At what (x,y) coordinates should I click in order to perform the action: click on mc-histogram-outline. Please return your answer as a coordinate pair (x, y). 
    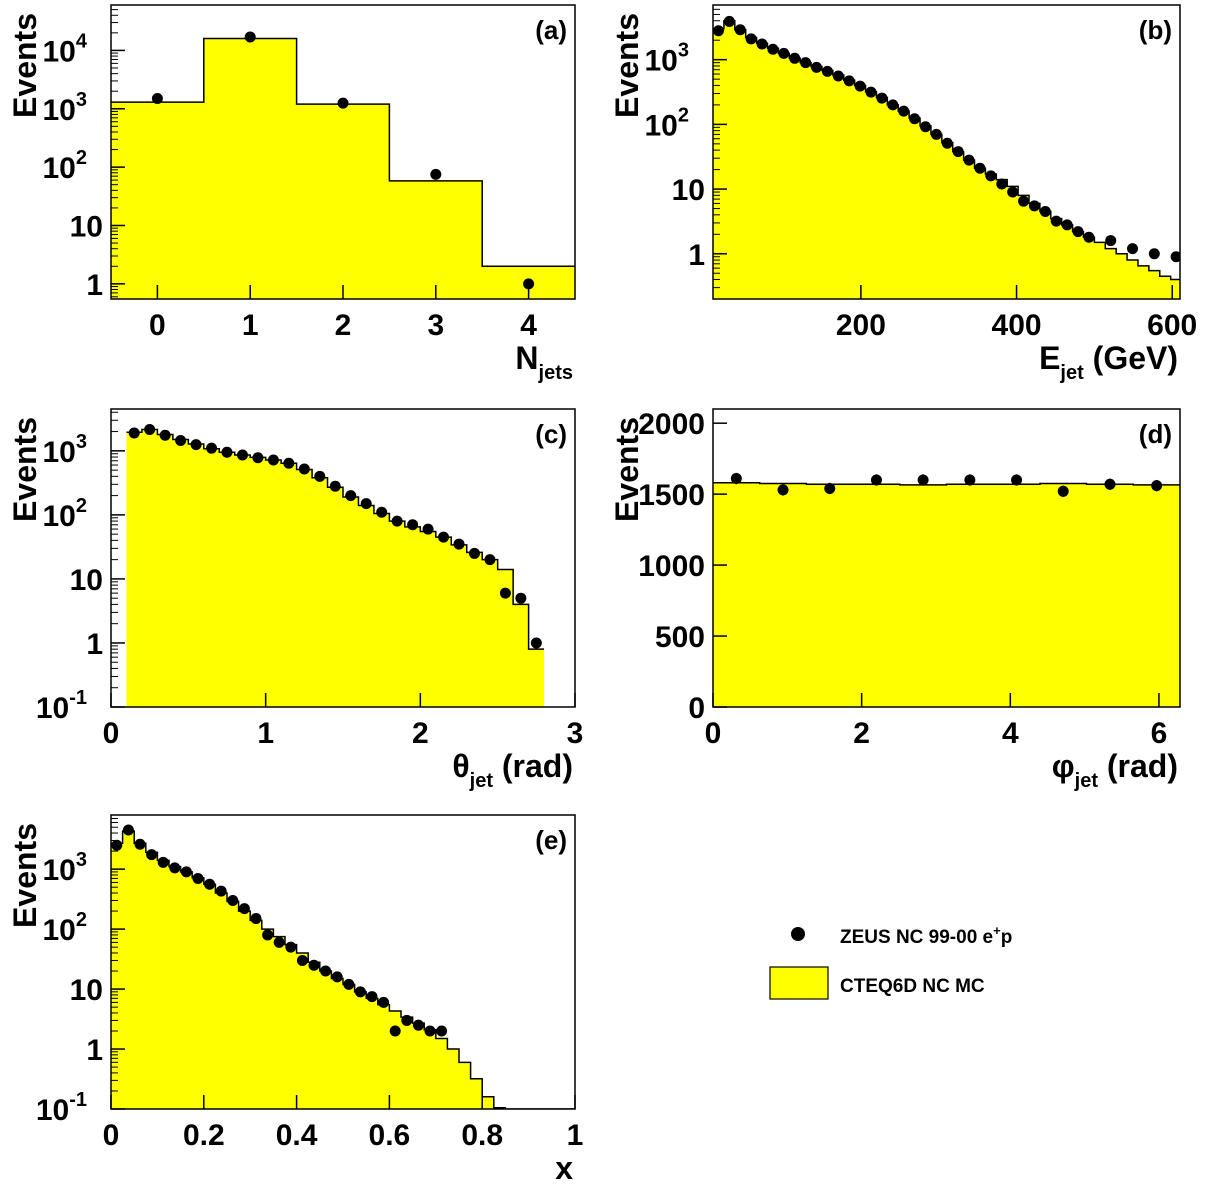
    Looking at the image, I should click on (946, 484).